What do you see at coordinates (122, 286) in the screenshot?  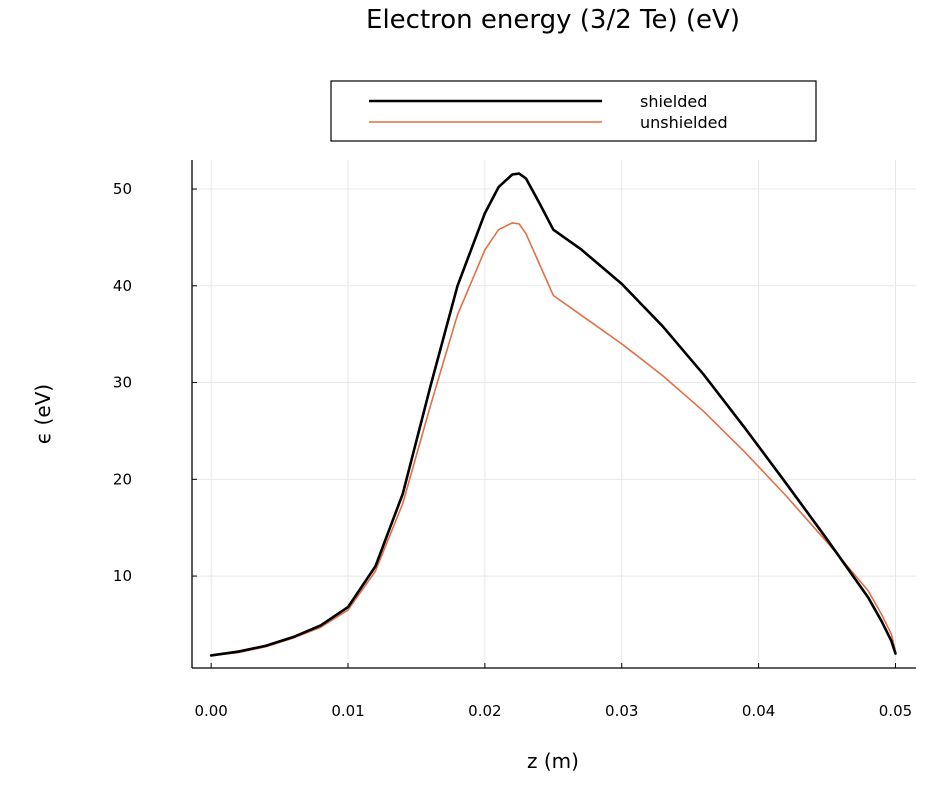 I see `y-tick-label: 40` at bounding box center [122, 286].